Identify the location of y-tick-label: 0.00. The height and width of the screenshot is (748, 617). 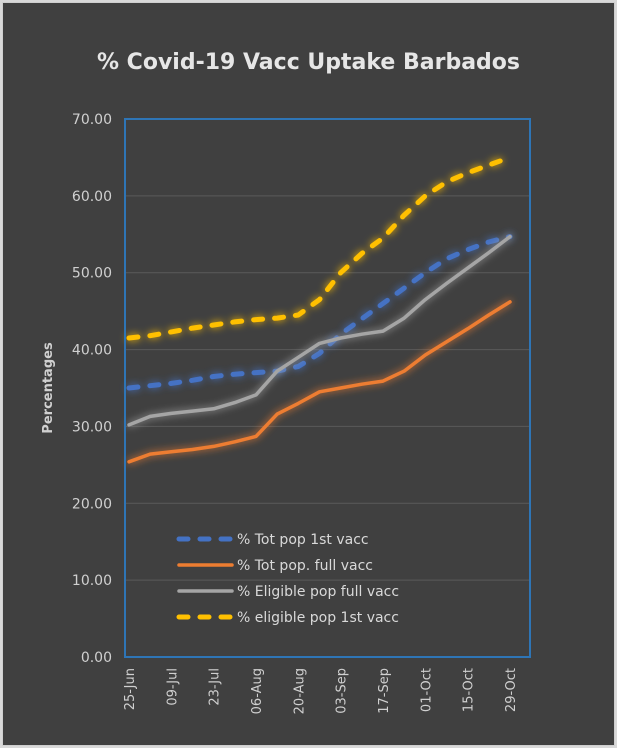
(96, 658).